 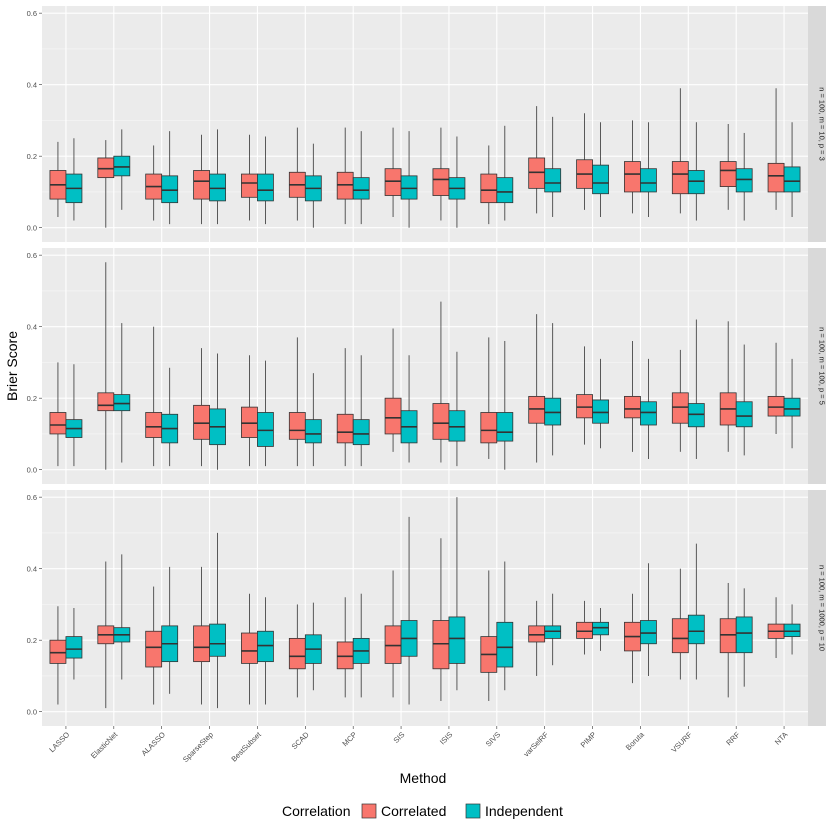 What do you see at coordinates (297, 174) in the screenshot?
I see `box-correlated-SCAD` at bounding box center [297, 174].